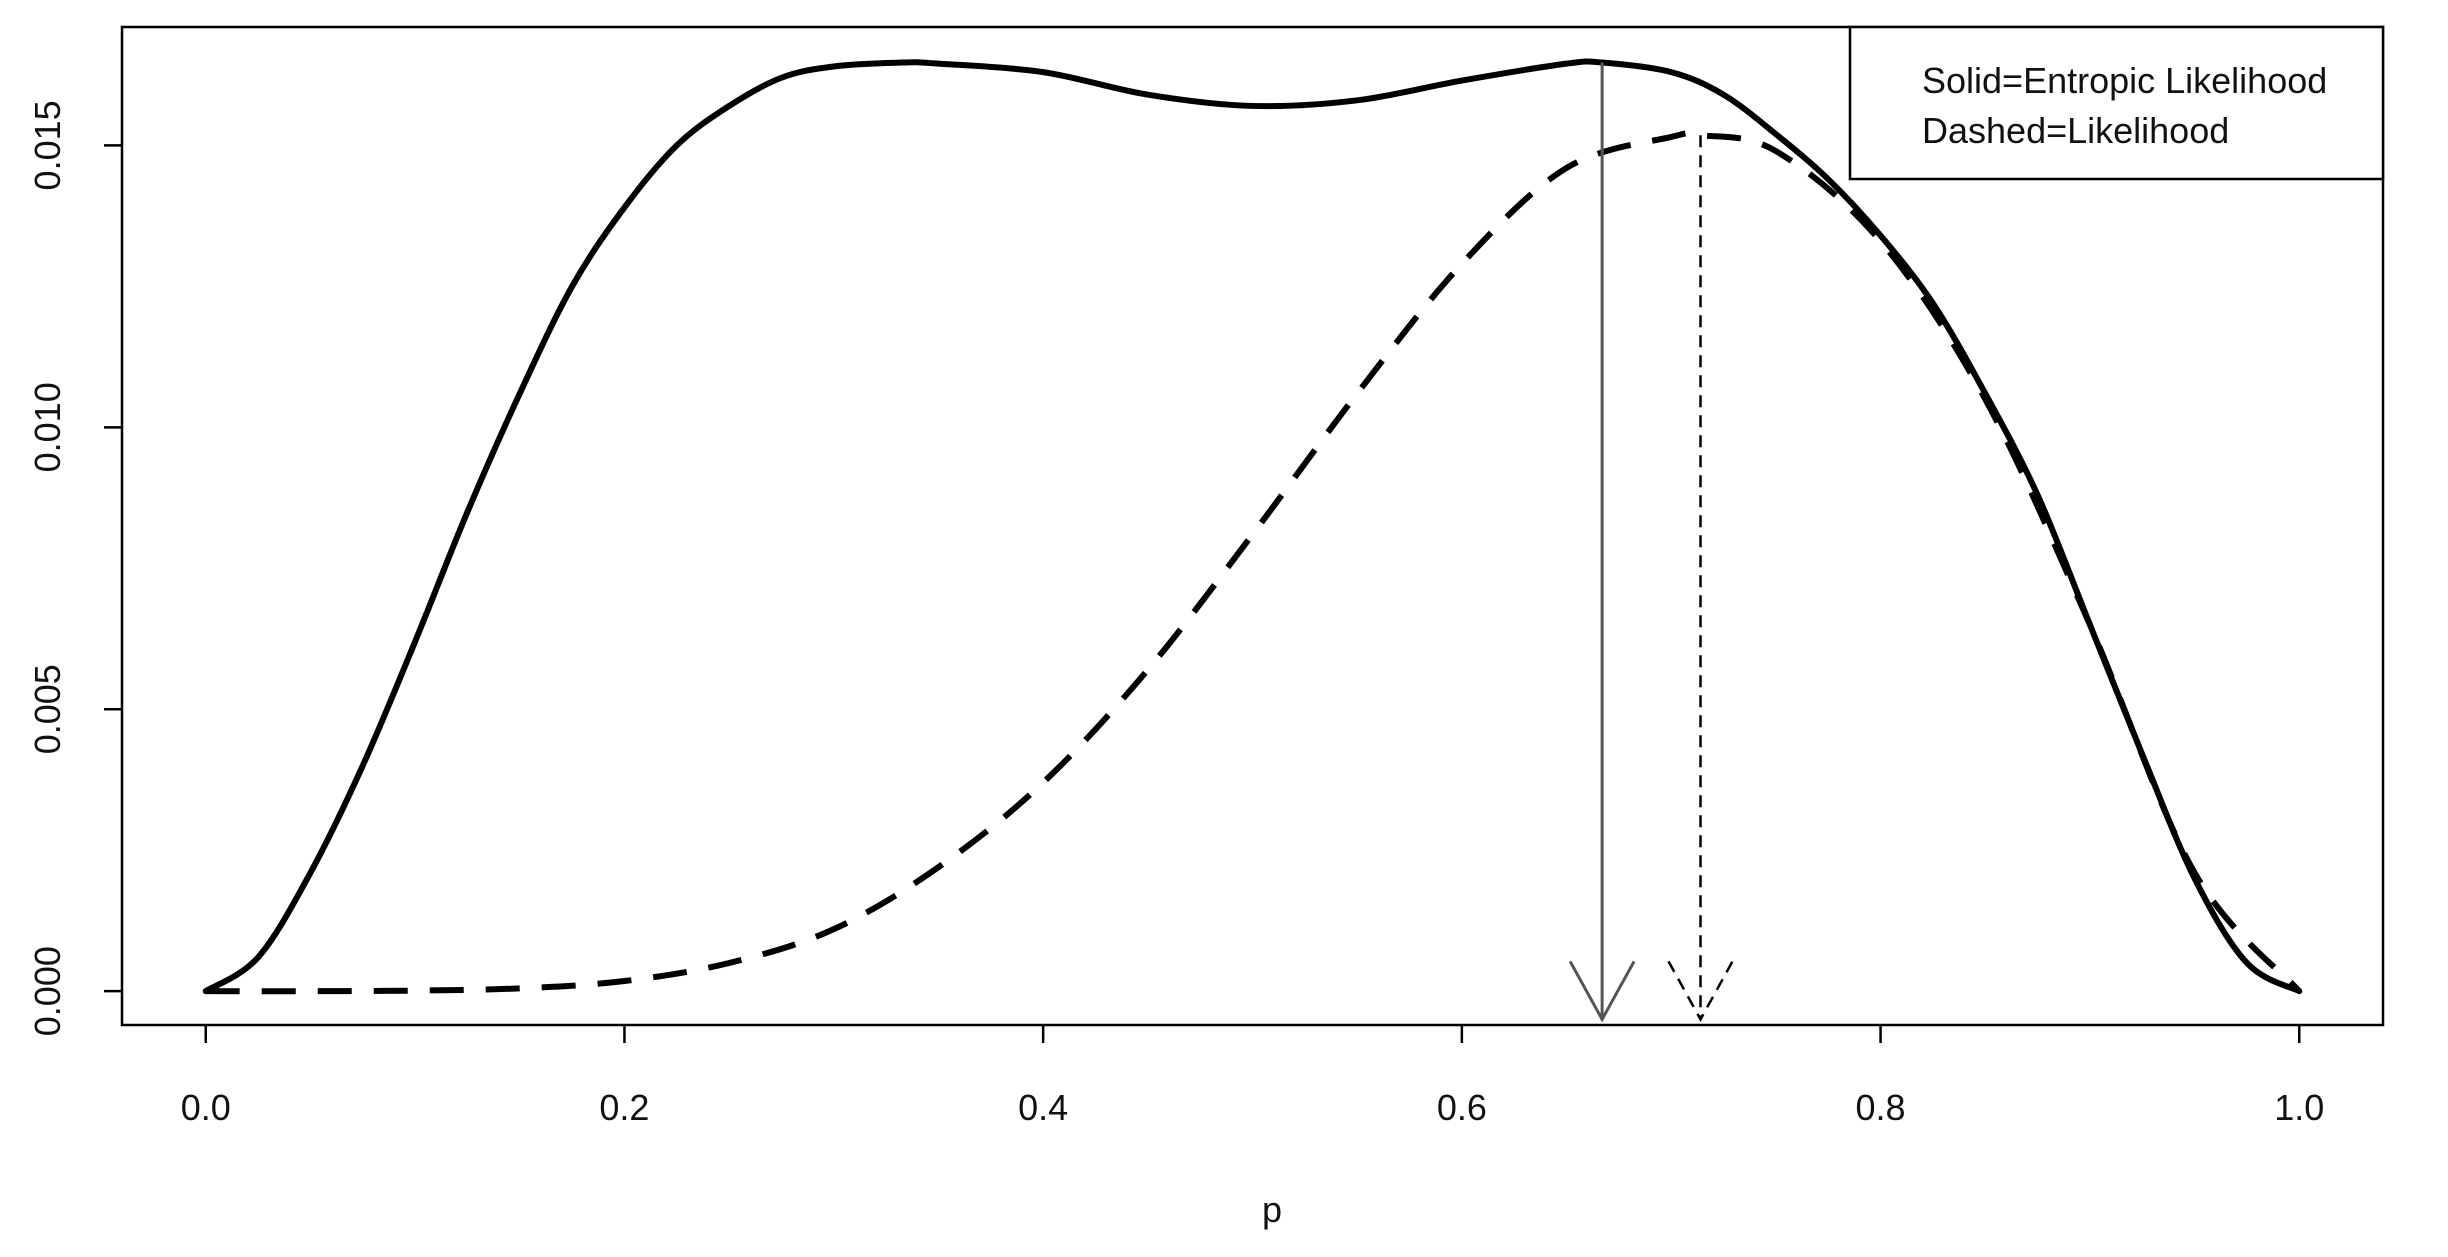  I want to click on y-tick-label: 0.000, so click(47, 991).